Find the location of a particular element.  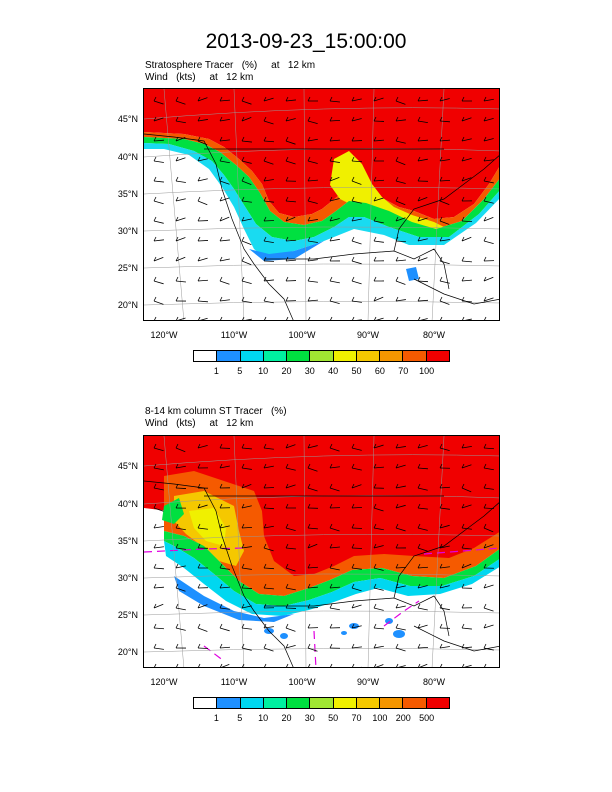

panel1-lat-label: 35°N is located at coordinates (127, 194).